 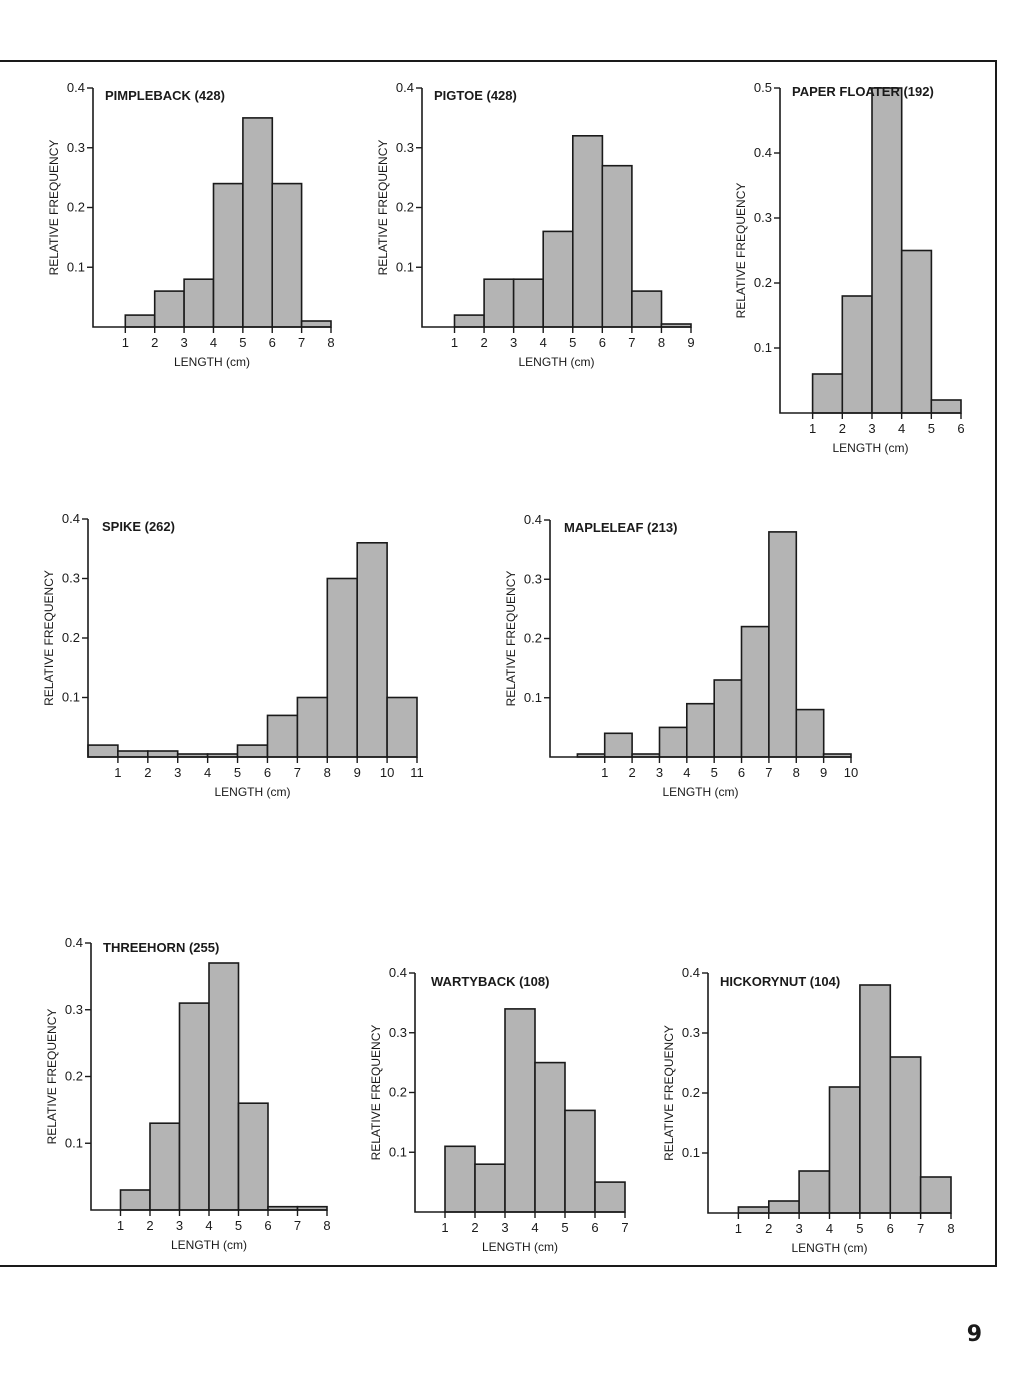 I want to click on chart-4-axes, so click(x=252, y=638).